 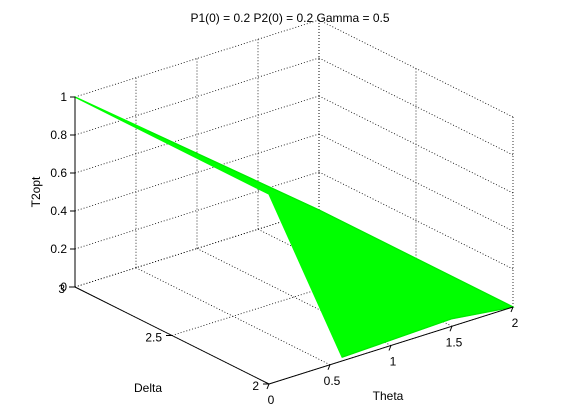 What do you see at coordinates (289, 18) in the screenshot?
I see `chart-title: P1(0) = 0.2 P2(0) = 0.2 Gamma = 0.5` at bounding box center [289, 18].